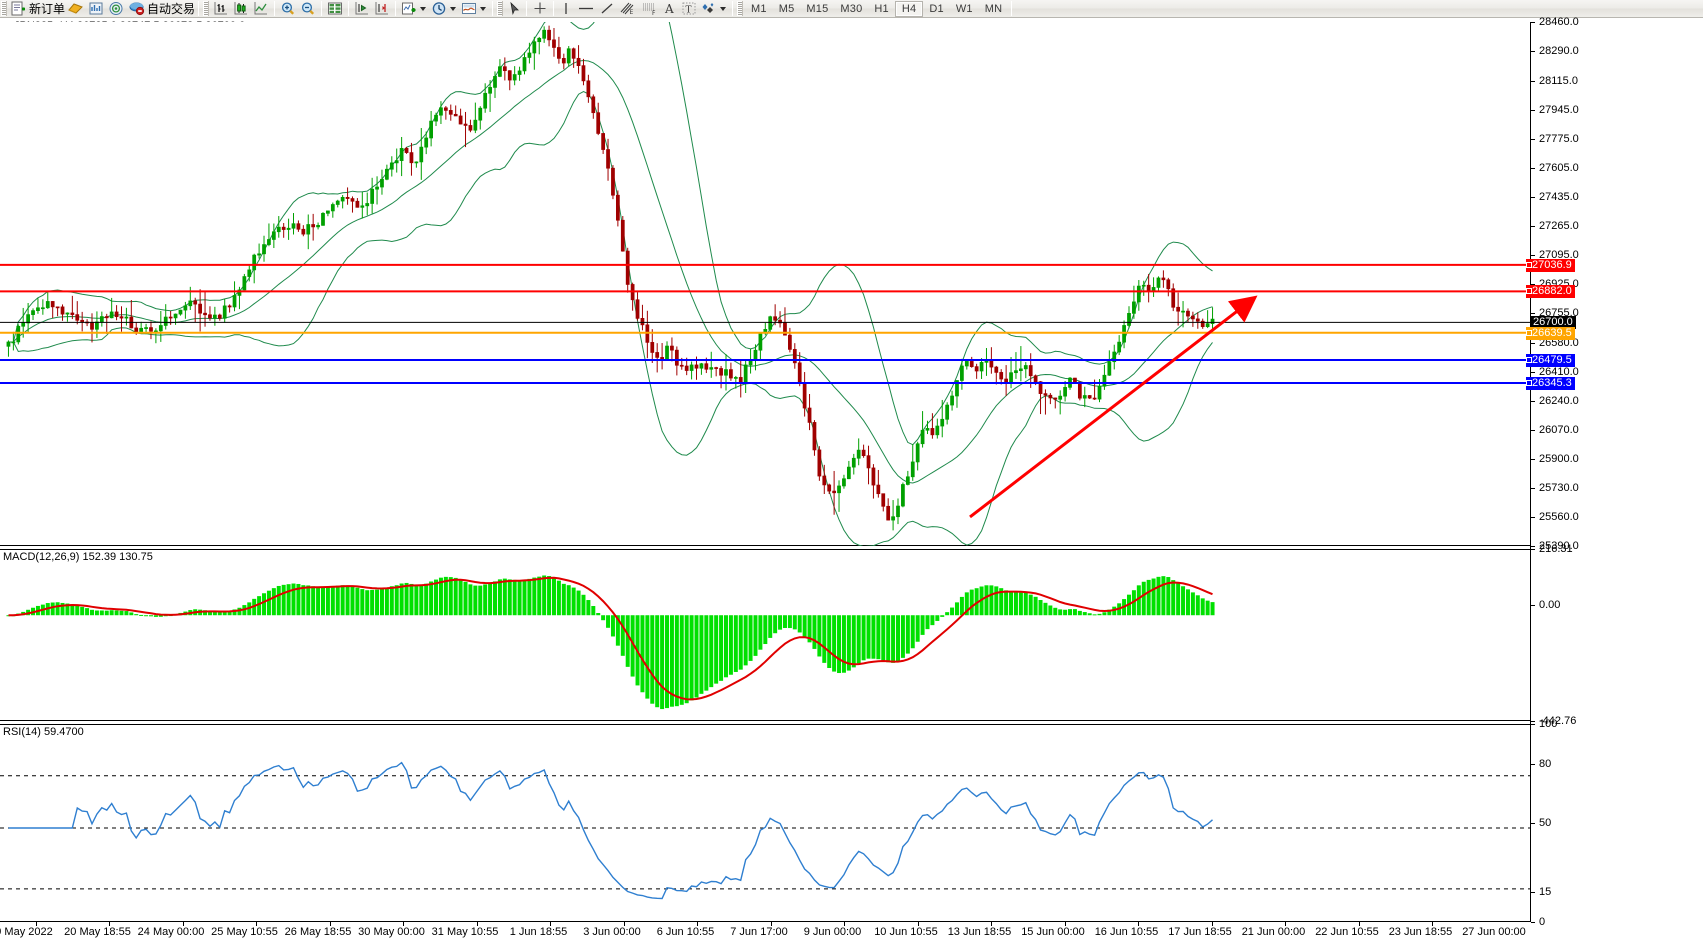 The image size is (1703, 941). Describe the element at coordinates (654, 13) in the screenshot. I see `svg-text: F` at that location.